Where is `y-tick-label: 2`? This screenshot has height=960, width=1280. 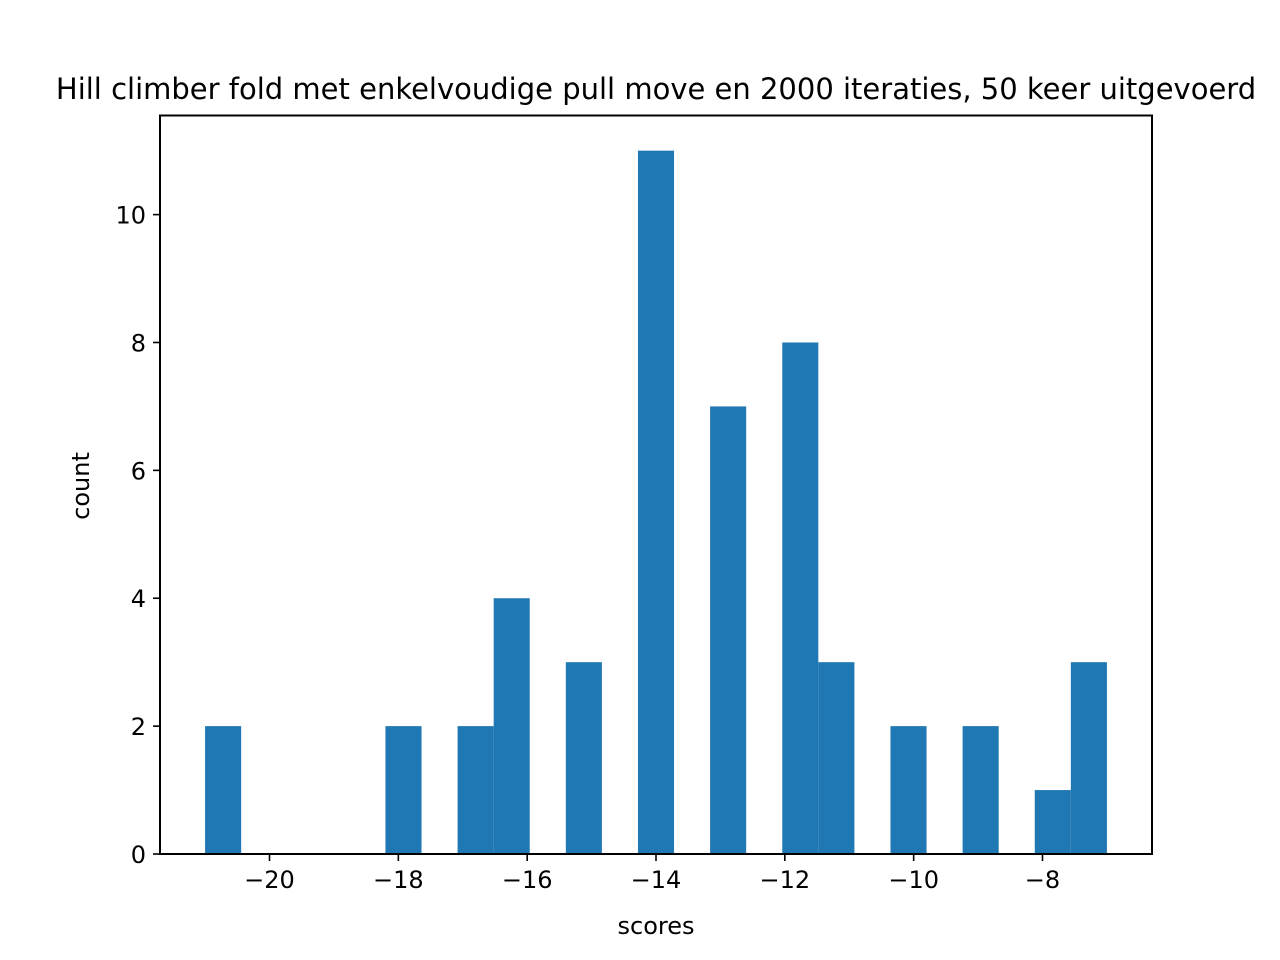
y-tick-label: 2 is located at coordinates (138, 727).